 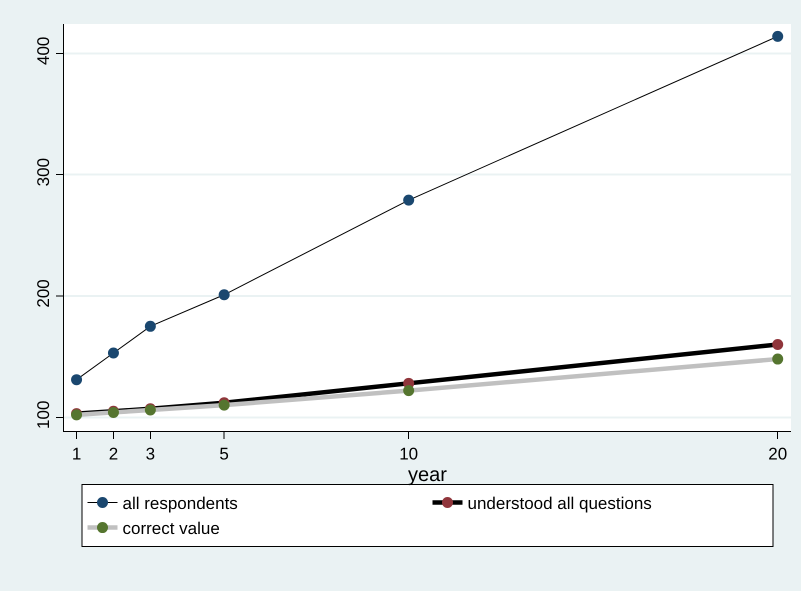 I want to click on legend-label: understood all questions, so click(x=560, y=504).